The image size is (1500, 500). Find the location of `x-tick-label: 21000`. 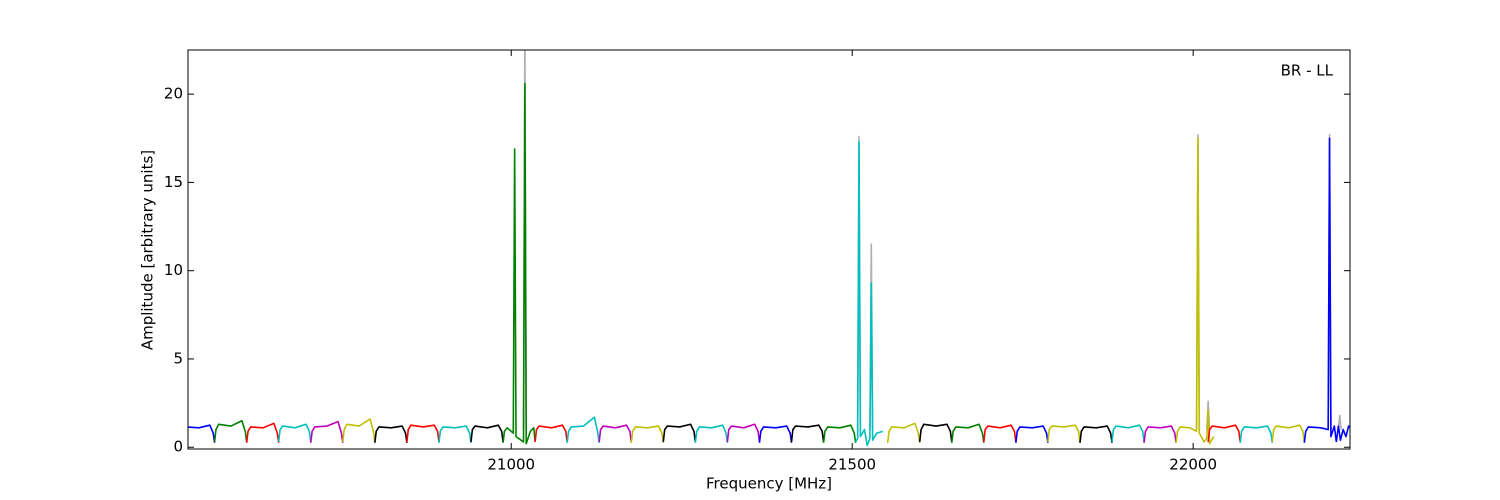

x-tick-label: 21000 is located at coordinates (511, 465).